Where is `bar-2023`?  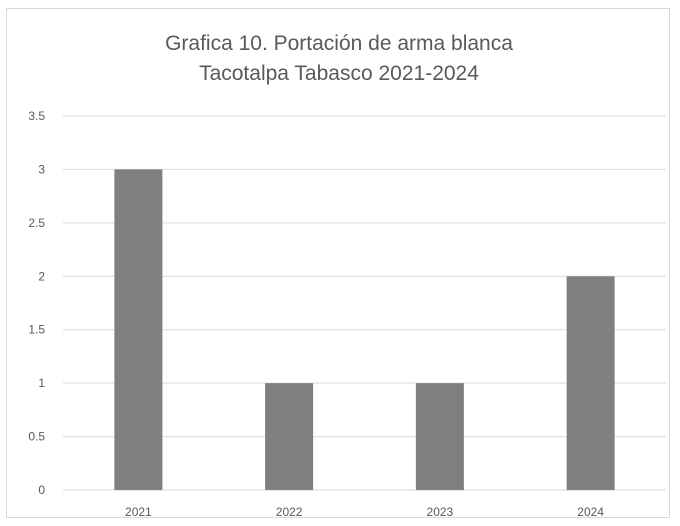
bar-2023 is located at coordinates (439, 436).